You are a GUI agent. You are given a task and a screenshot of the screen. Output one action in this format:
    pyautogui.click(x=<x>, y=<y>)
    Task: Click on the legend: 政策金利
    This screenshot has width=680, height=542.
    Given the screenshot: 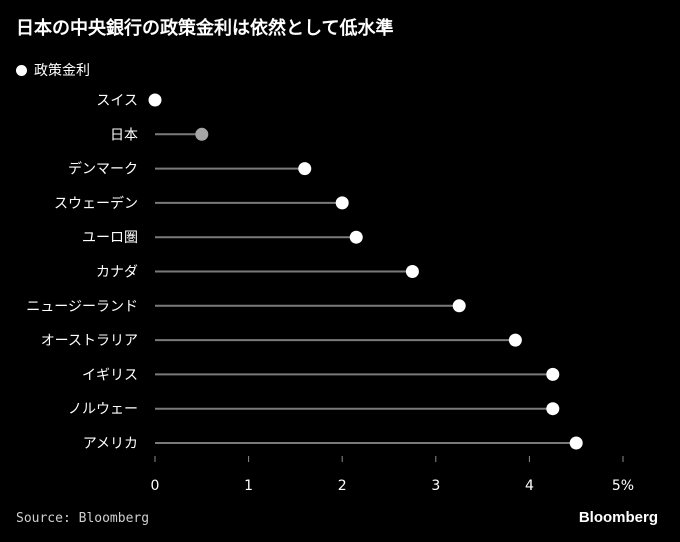 What is the action you would take?
    pyautogui.click(x=53, y=70)
    